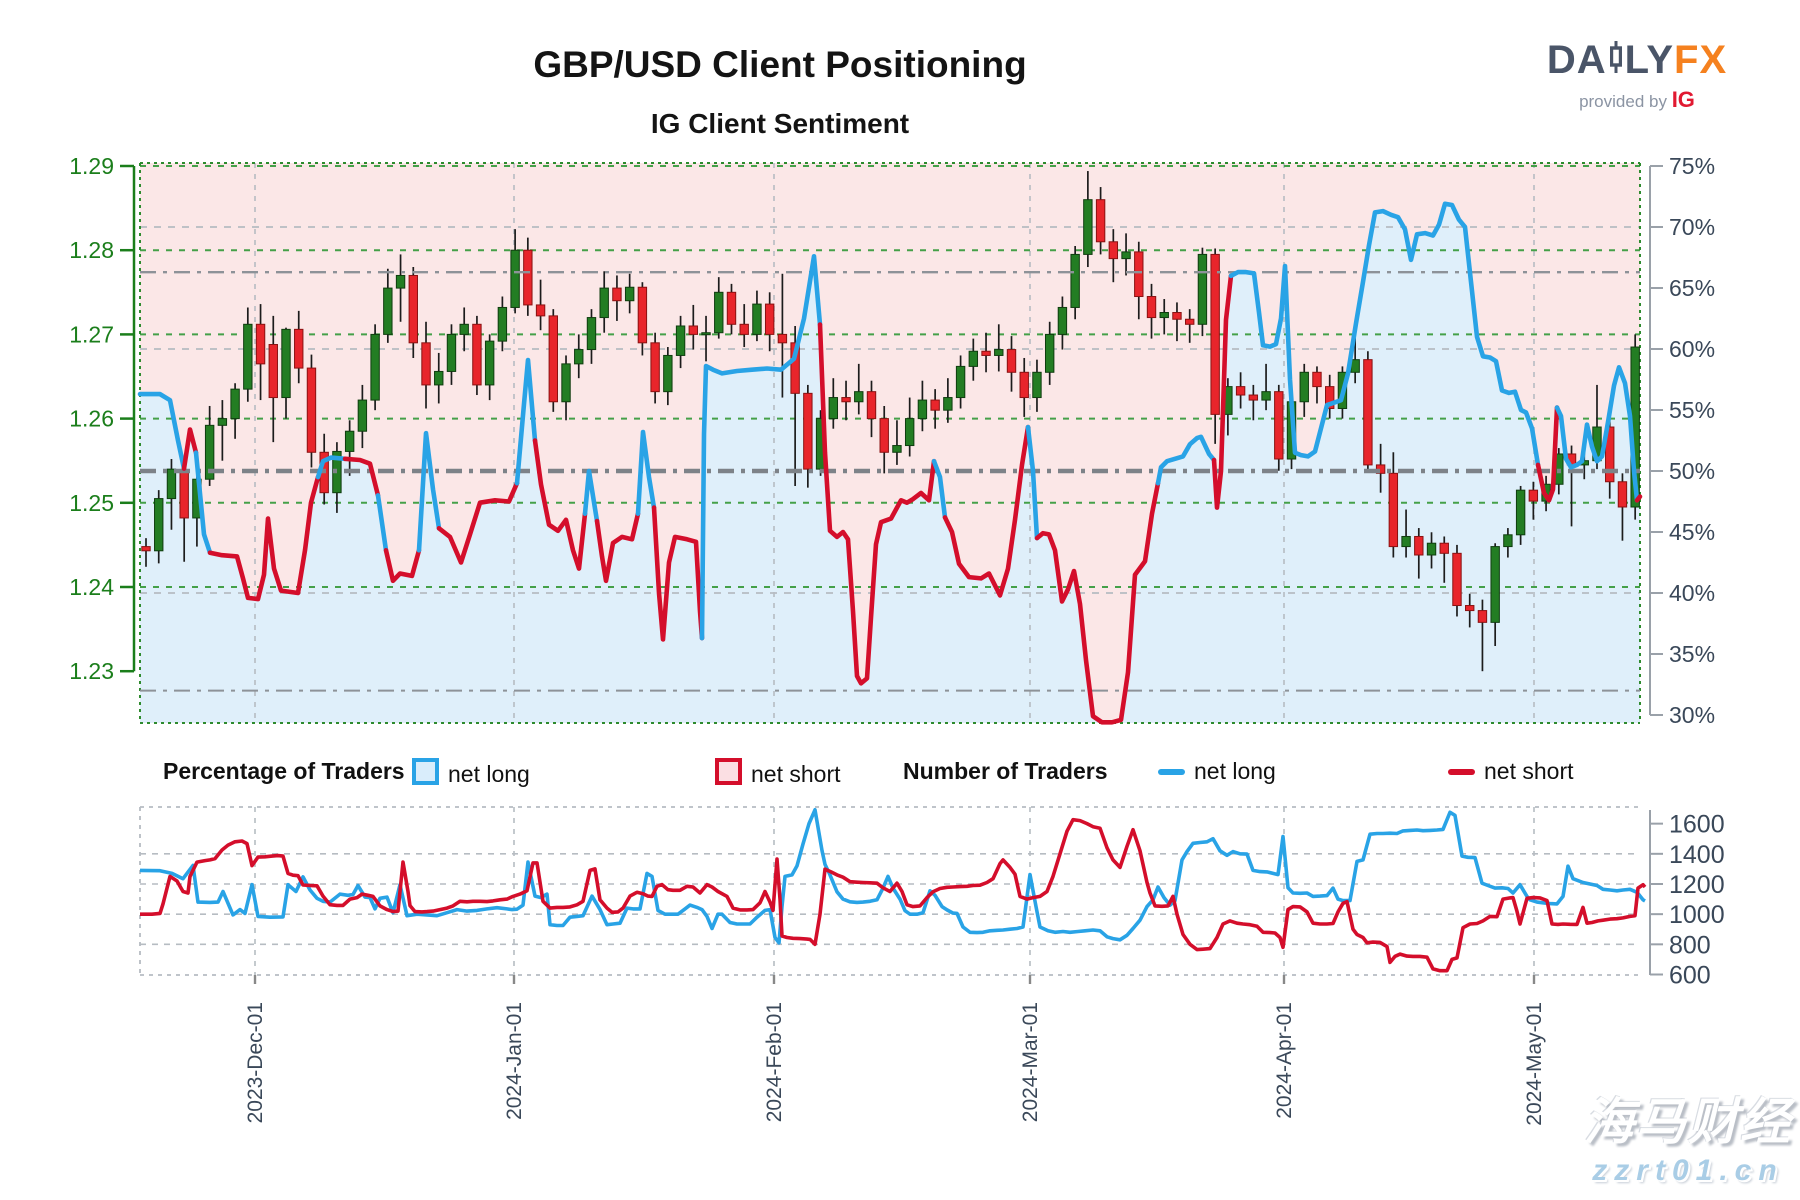  Describe the element at coordinates (1692, 654) in the screenshot. I see `svg-text: 35%` at that location.